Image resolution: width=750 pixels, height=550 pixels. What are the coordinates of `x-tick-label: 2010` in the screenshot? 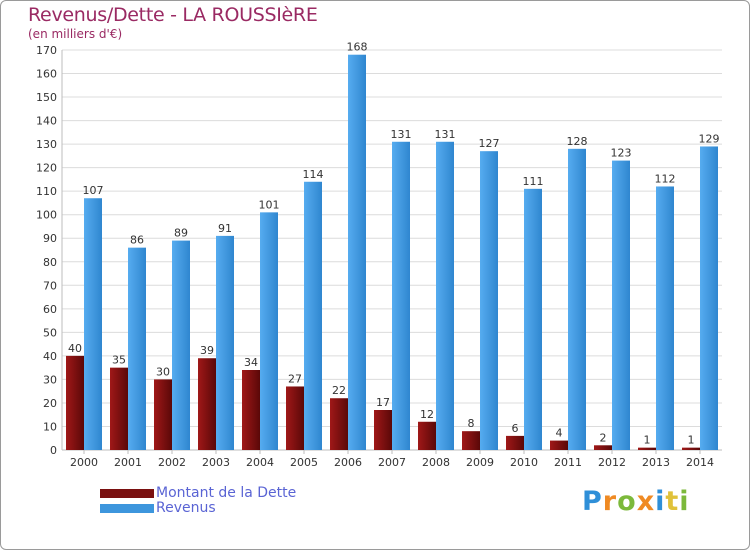 It's located at (524, 462).